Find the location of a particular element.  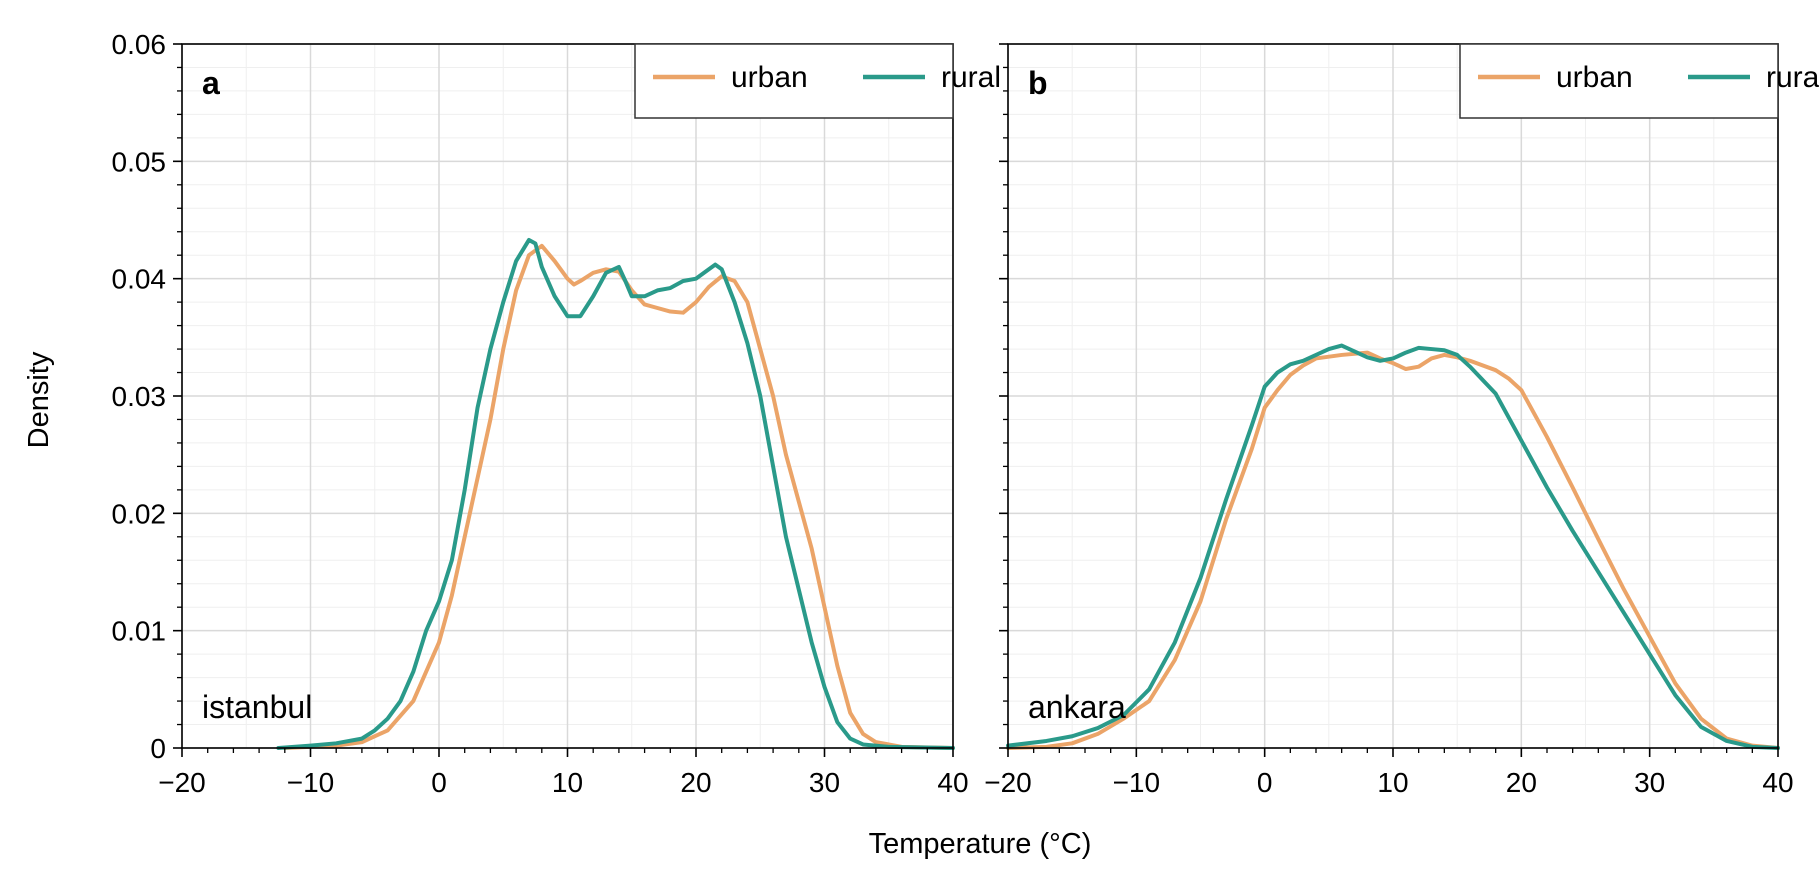

panel-title: ankara is located at coordinates (1077, 707).